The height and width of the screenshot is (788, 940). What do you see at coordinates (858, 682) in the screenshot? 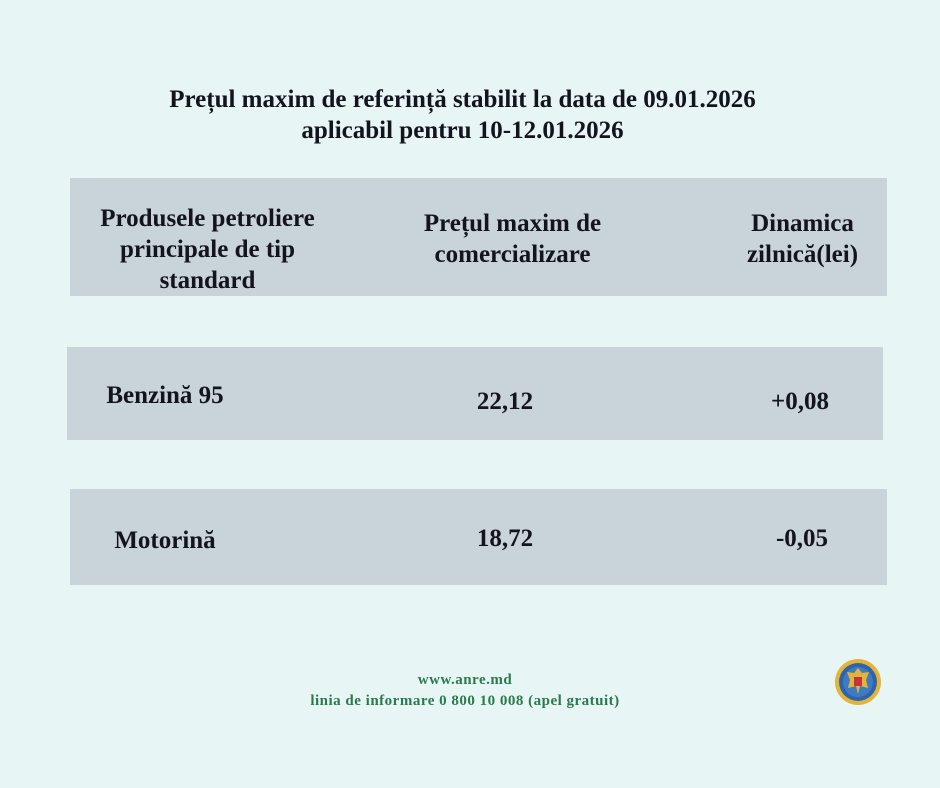
I see `moldova-coat-of-arms-seal-icon` at bounding box center [858, 682].